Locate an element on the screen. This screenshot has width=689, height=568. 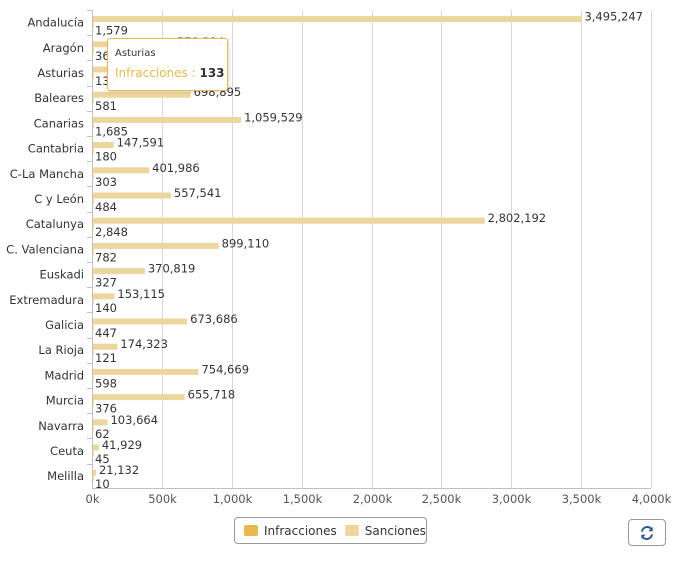
category-label: Euskadi is located at coordinates (61, 275).